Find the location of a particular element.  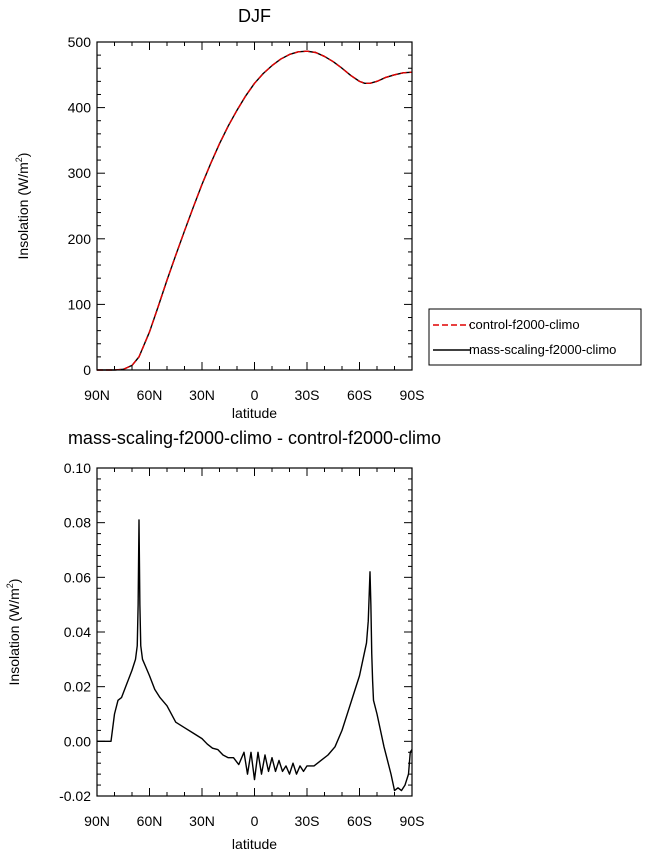

chart1-y-axis-label: Insolation (W/m2) is located at coordinates (22, 206).